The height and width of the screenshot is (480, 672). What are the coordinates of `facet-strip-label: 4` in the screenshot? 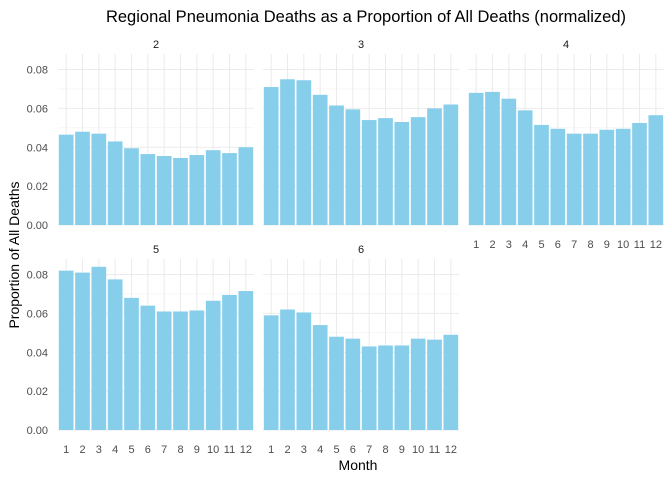 It's located at (566, 45).